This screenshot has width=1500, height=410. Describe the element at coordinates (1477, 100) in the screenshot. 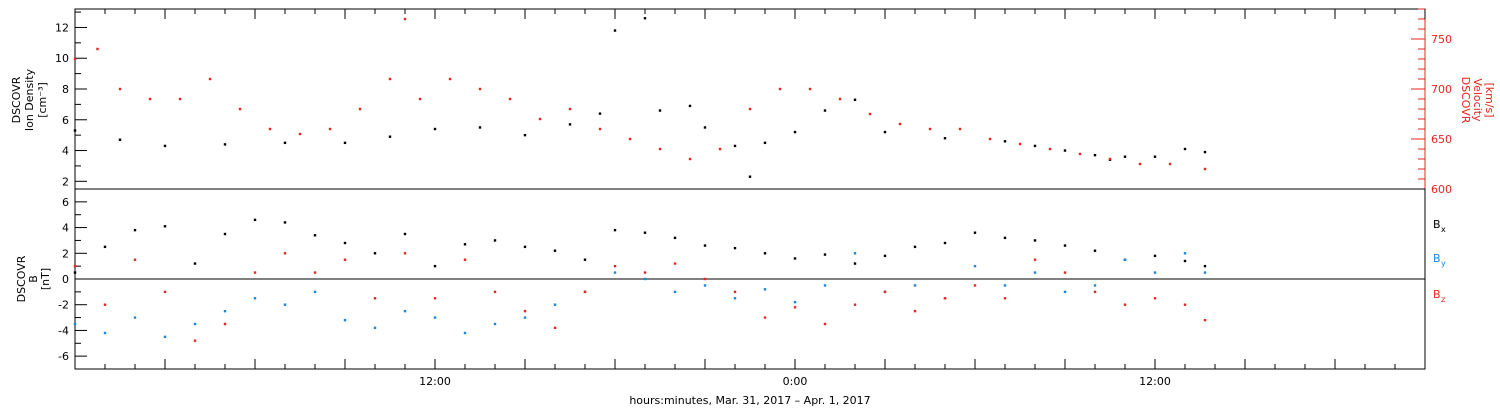

I see `velocity-axis-label-line2: Velocity` at that location.